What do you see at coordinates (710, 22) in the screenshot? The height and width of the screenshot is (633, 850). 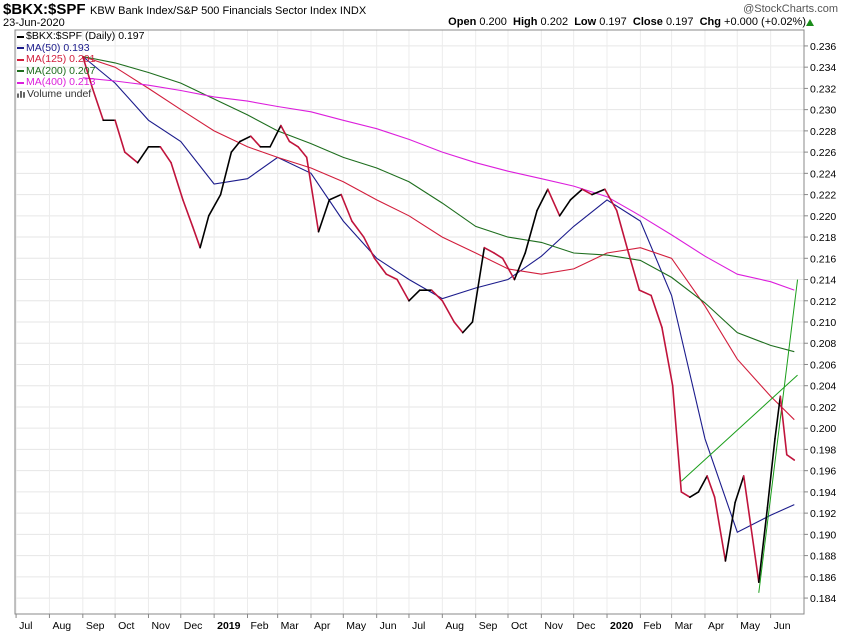 I see `chg-label: Chg` at bounding box center [710, 22].